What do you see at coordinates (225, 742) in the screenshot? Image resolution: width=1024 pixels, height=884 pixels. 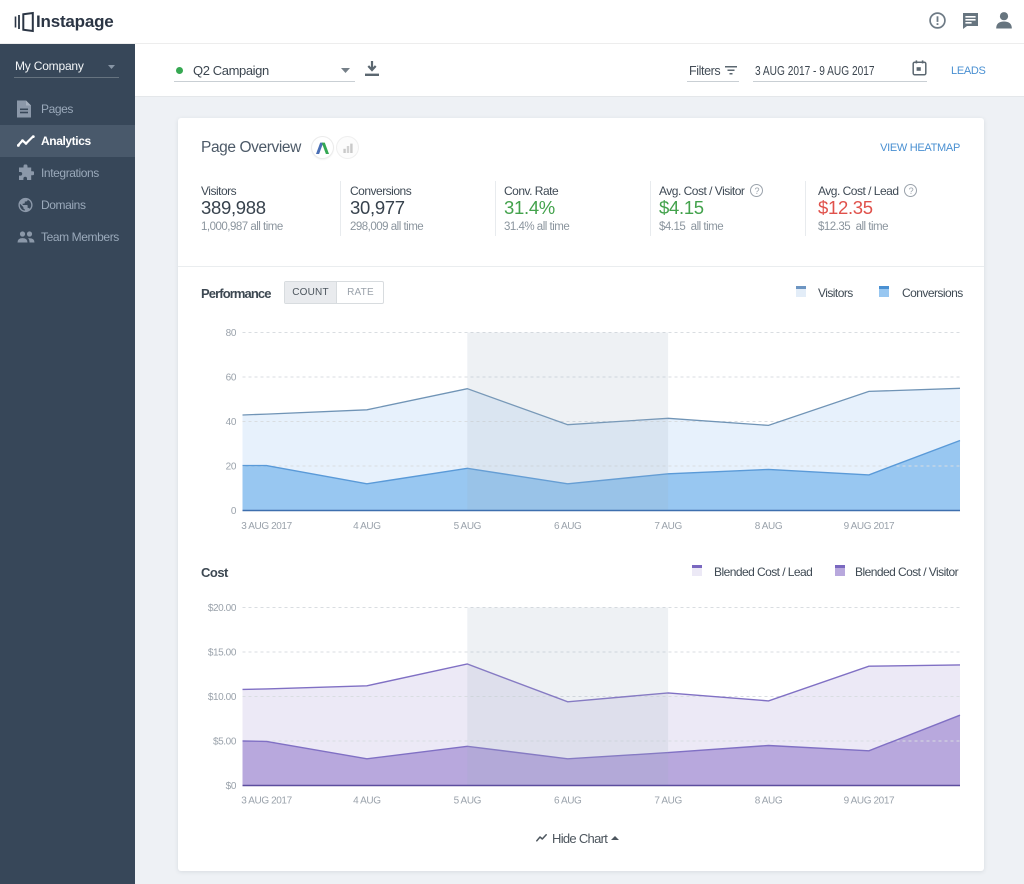 I see `svg-text: $5.00` at bounding box center [225, 742].